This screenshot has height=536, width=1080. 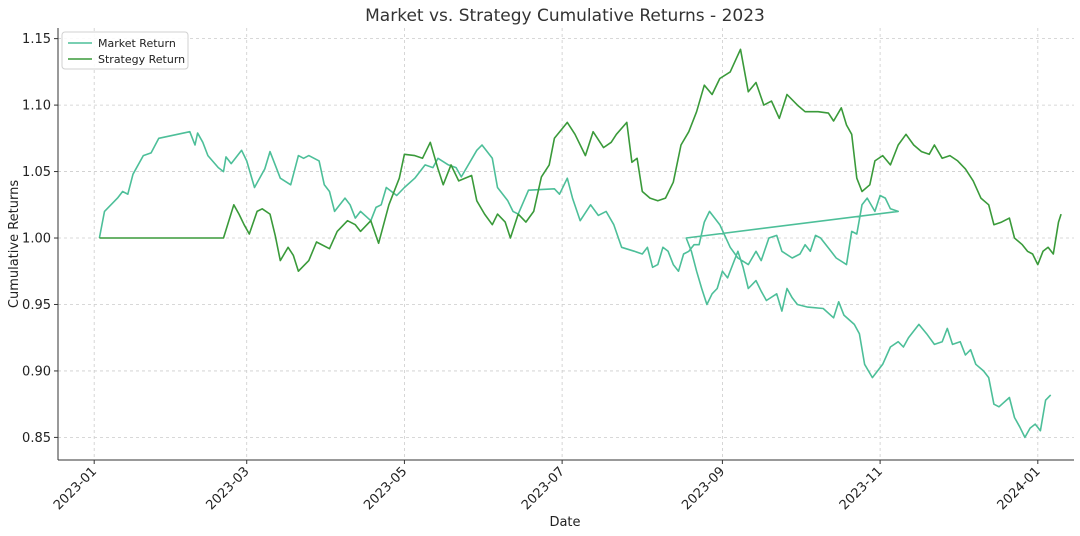 I want to click on y-tick-label: 1.15, so click(x=36, y=39).